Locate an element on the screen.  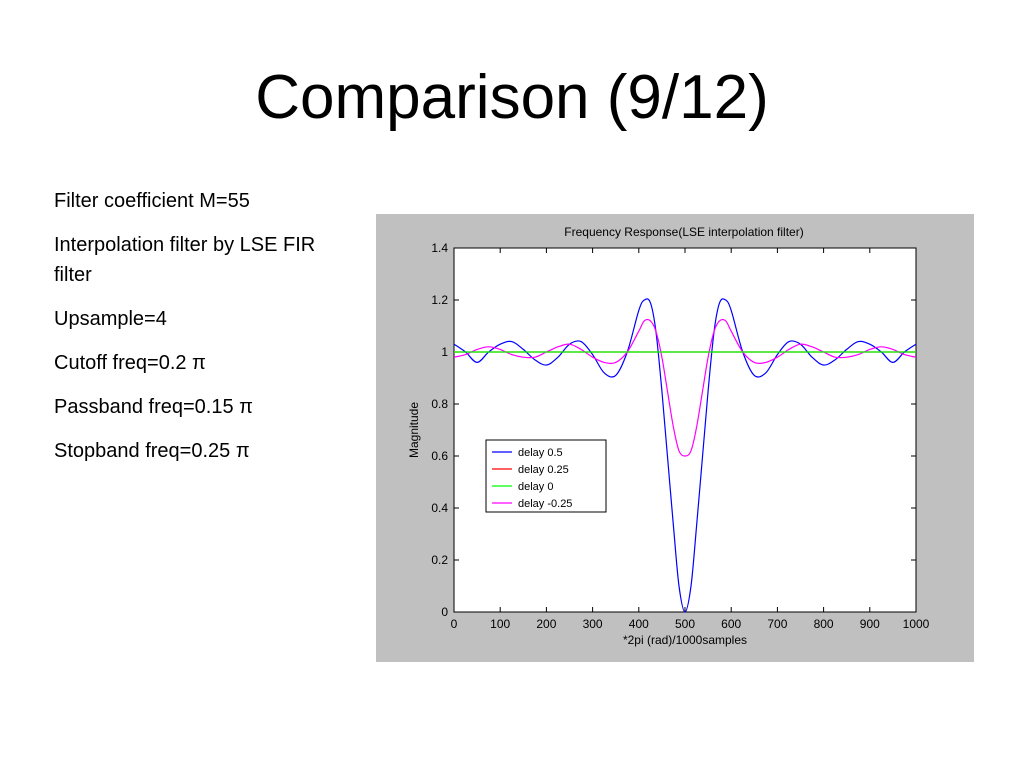
slide-title: Comparison (9/12) is located at coordinates (512, 97).